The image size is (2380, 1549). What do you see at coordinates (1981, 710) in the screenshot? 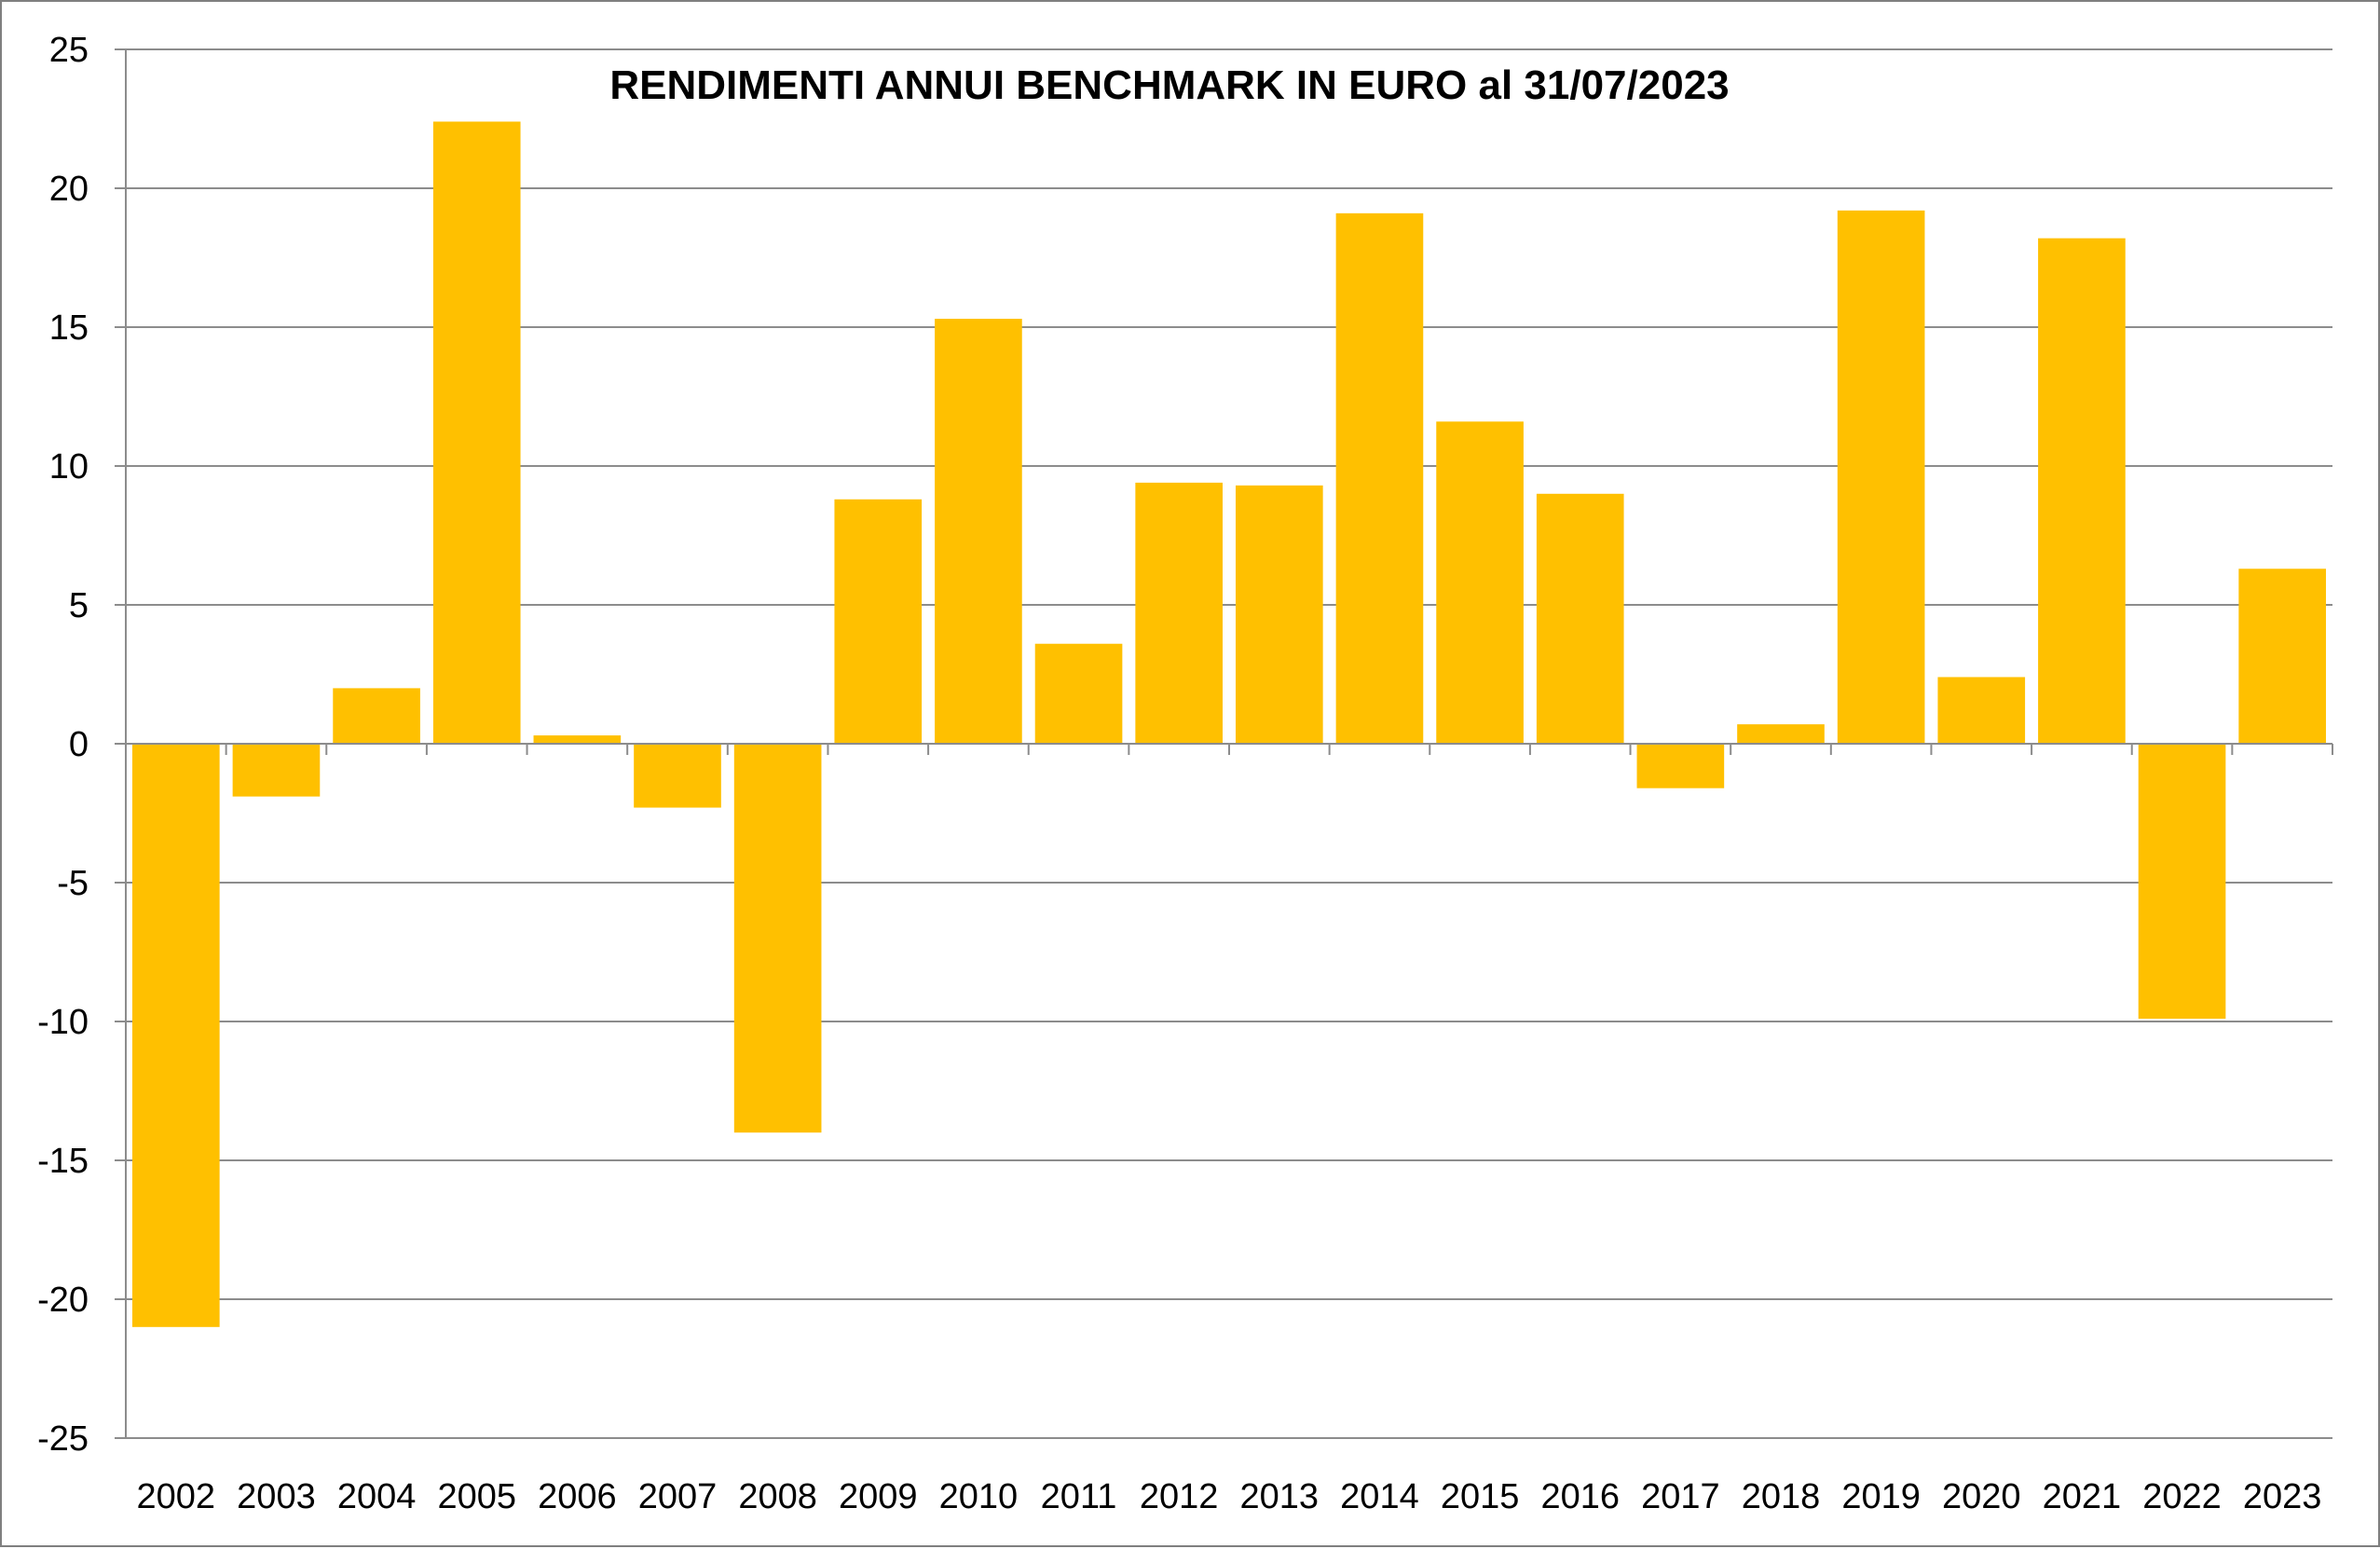
I see `bar-2020` at bounding box center [1981, 710].